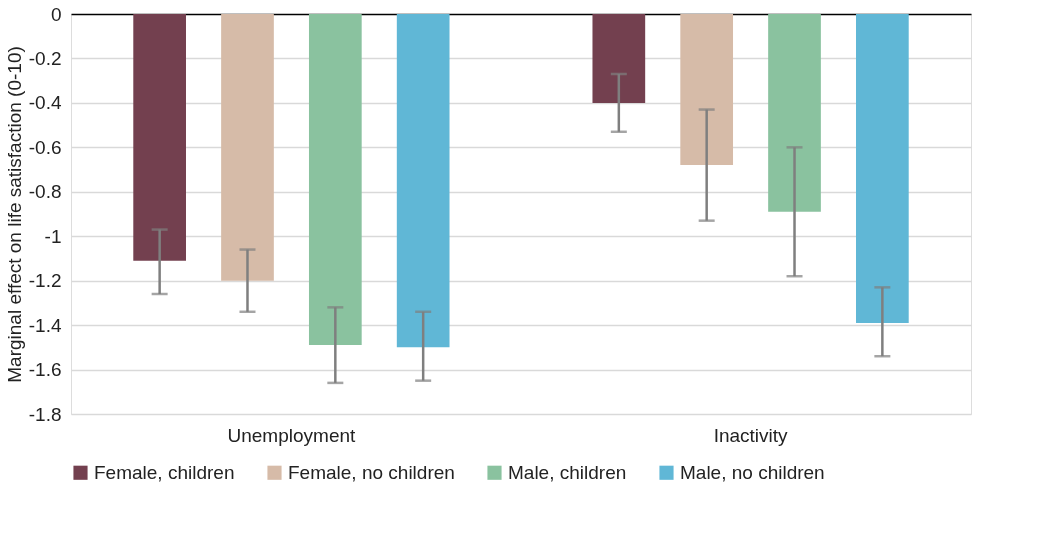 The image size is (1039, 544). I want to click on legend-label: Male, children, so click(567, 472).